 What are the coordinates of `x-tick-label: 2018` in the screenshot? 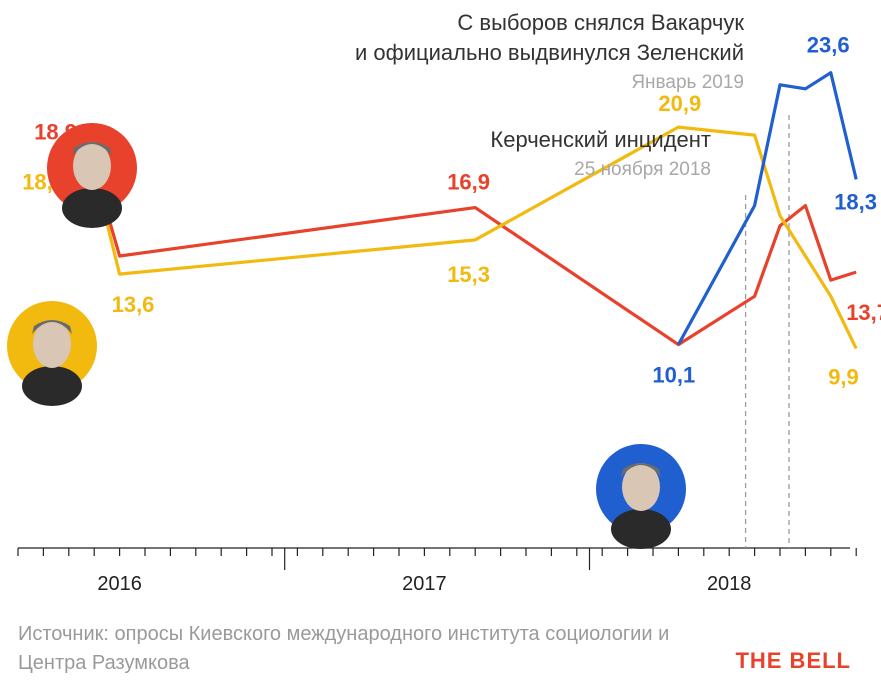 It's located at (729, 584).